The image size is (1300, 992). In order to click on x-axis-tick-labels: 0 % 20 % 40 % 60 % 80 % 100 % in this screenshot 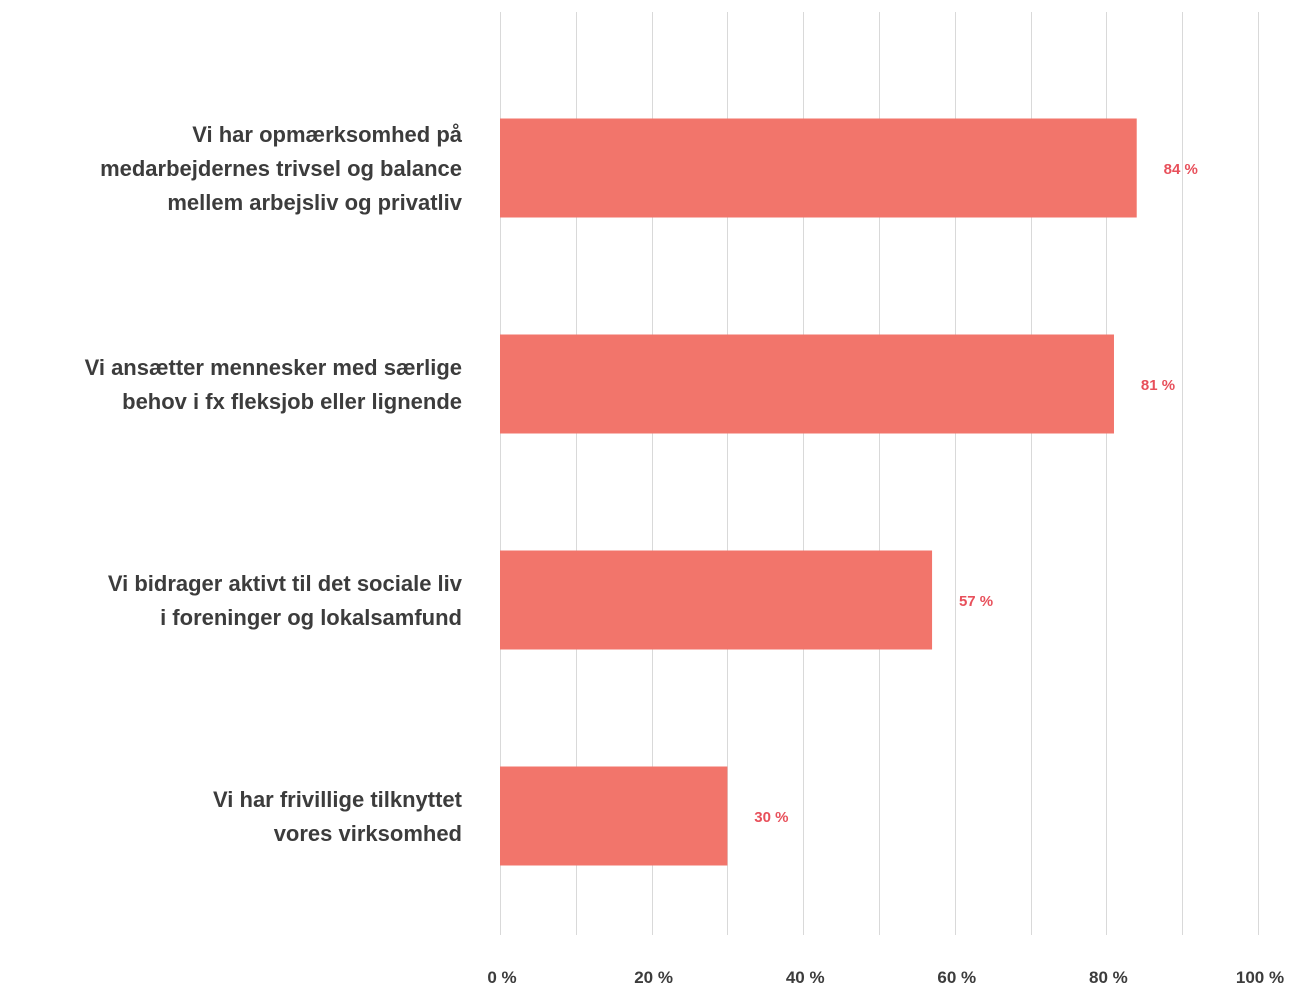, I will do `click(885, 977)`.